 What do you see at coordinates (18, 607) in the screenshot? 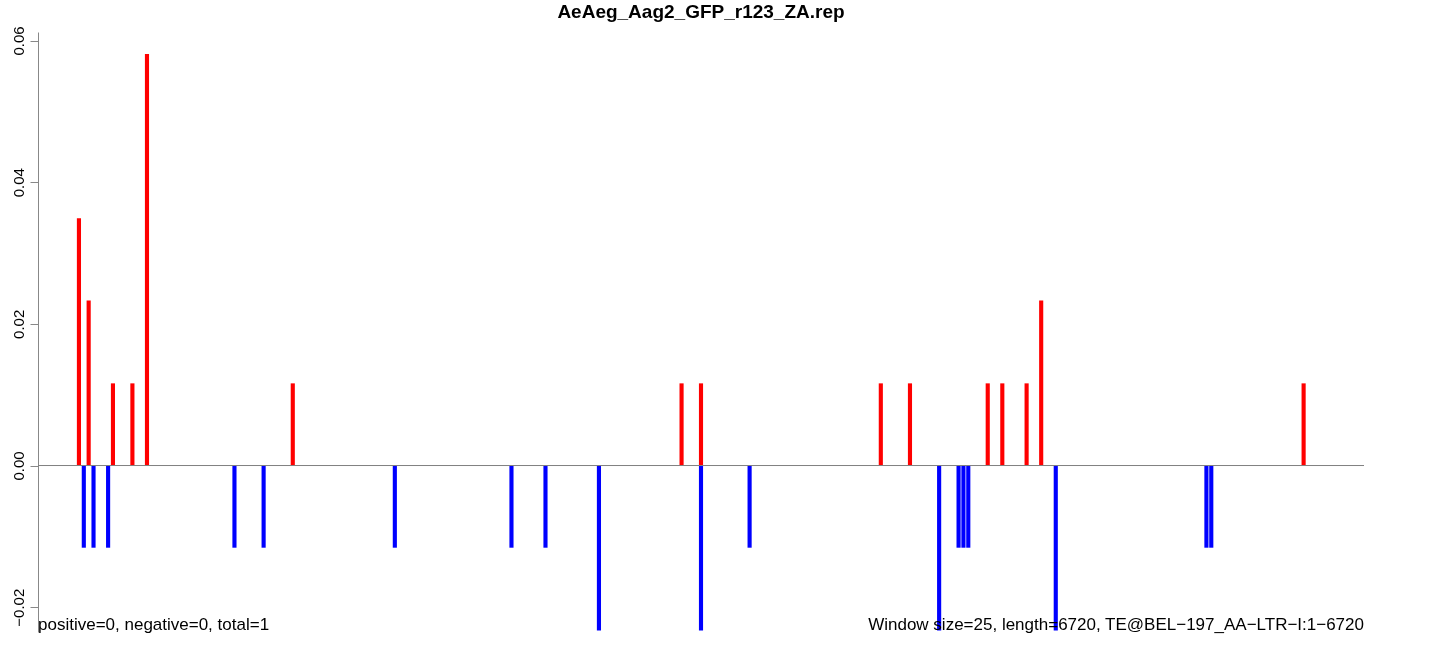
I see `y-tick-label: −0.02` at bounding box center [18, 607].